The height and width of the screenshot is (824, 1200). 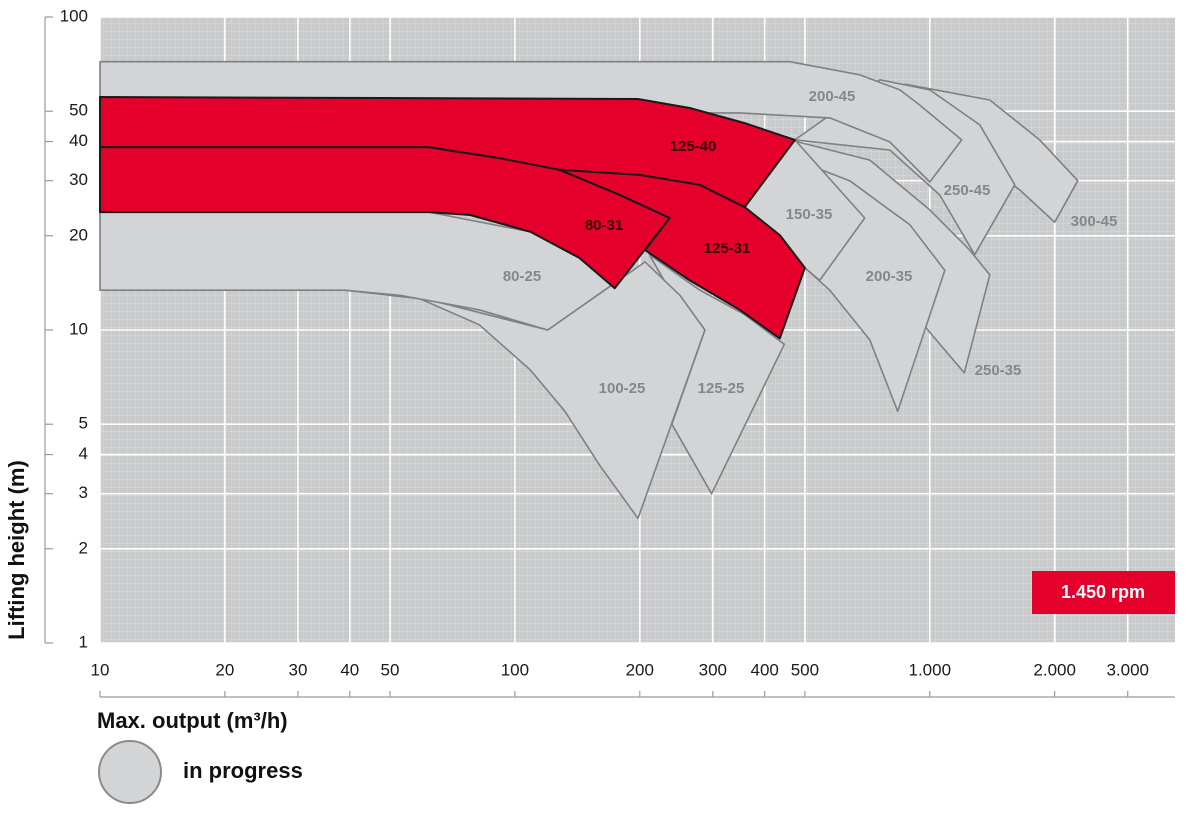 I want to click on region-label: 250-35, so click(x=998, y=370).